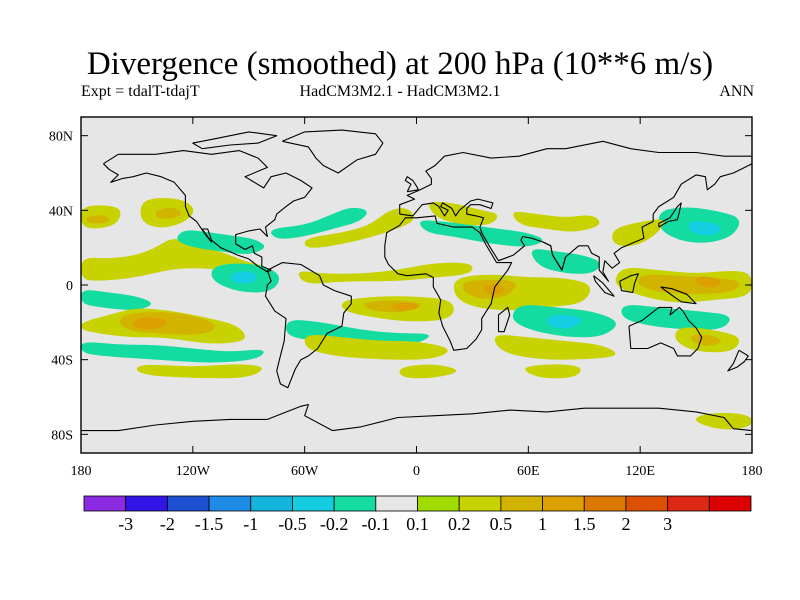 This screenshot has width=800, height=600. I want to click on region-asia-pos, so click(556, 221).